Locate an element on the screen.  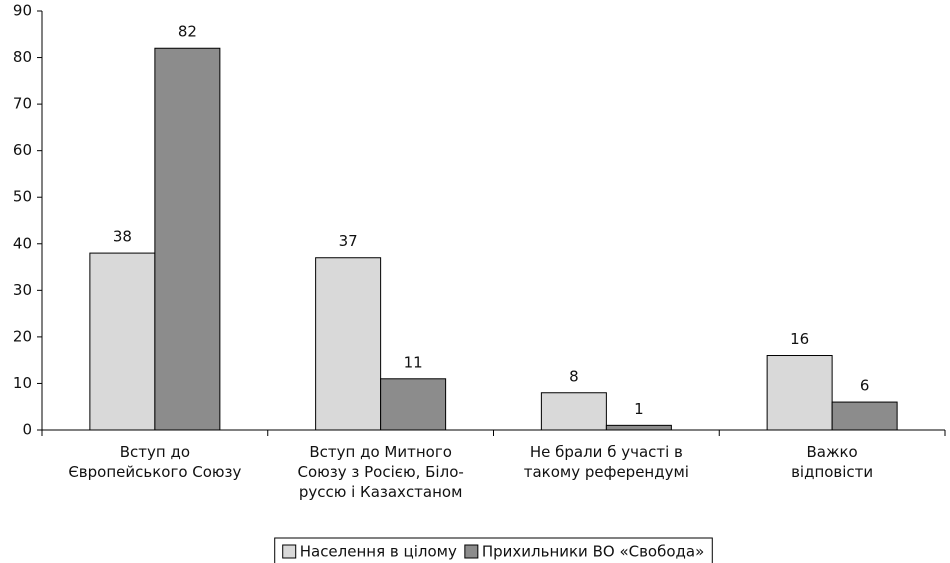
x-tick-label-line: такому референдумі is located at coordinates (606, 472).